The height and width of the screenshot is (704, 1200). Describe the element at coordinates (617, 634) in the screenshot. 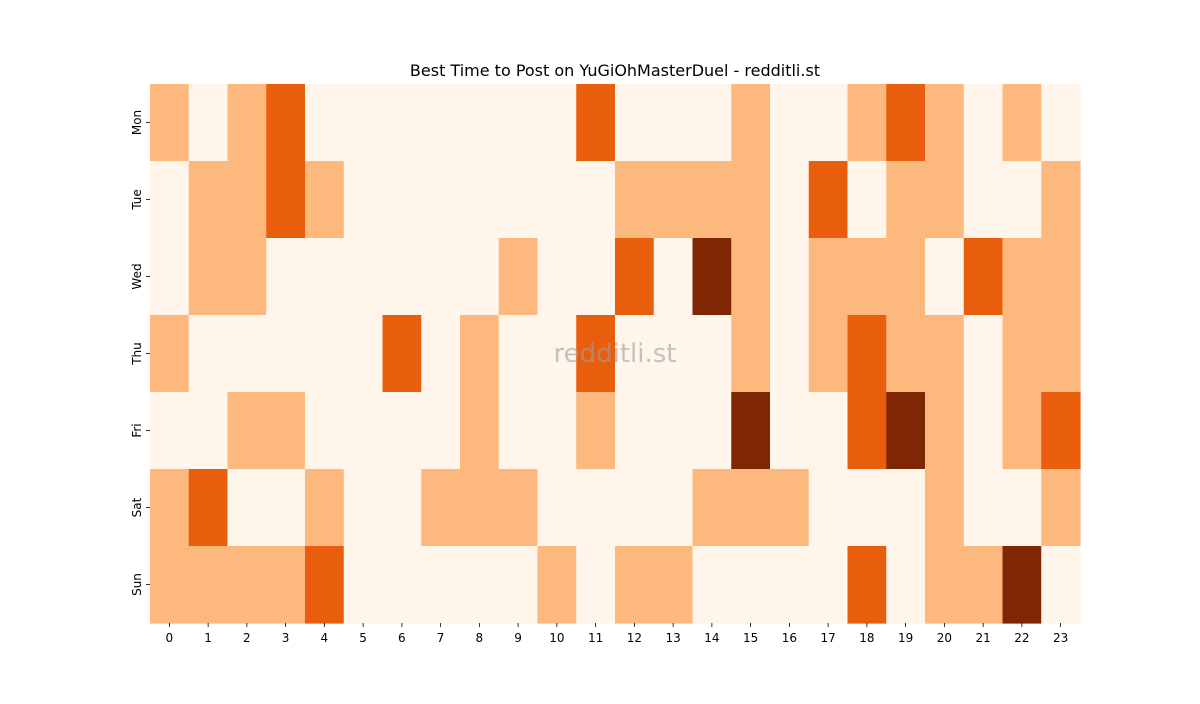

I see `x-axis: 0 1 2 3 4 5 6 7 8 9 10 11 12 13 14 15 16 17 18 19 20 21 22 23` at that location.